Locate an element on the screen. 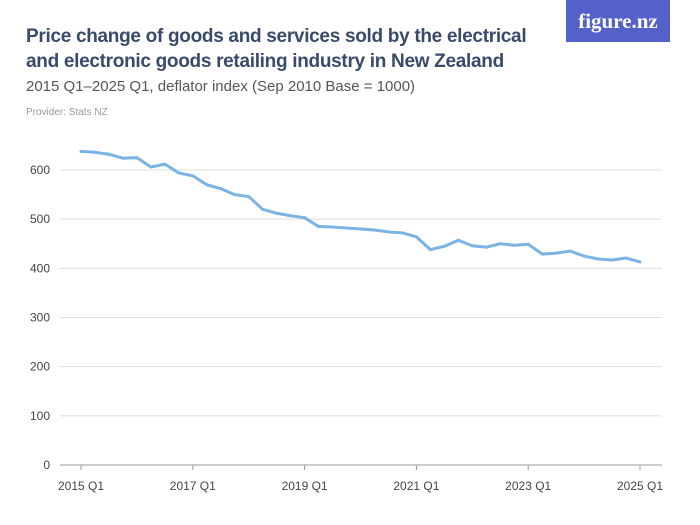 Image resolution: width=700 pixels, height=525 pixels. y-tick-label: 0 is located at coordinates (46, 465).